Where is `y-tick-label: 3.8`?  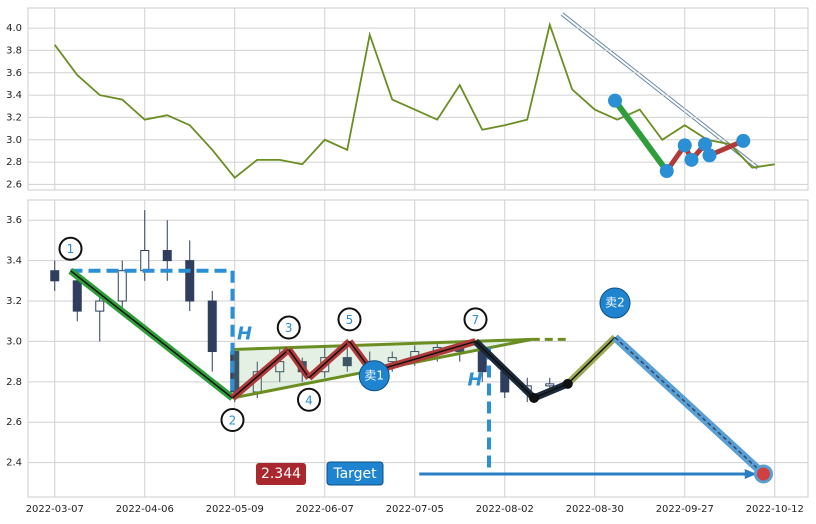 y-tick-label: 3.8 is located at coordinates (14, 50).